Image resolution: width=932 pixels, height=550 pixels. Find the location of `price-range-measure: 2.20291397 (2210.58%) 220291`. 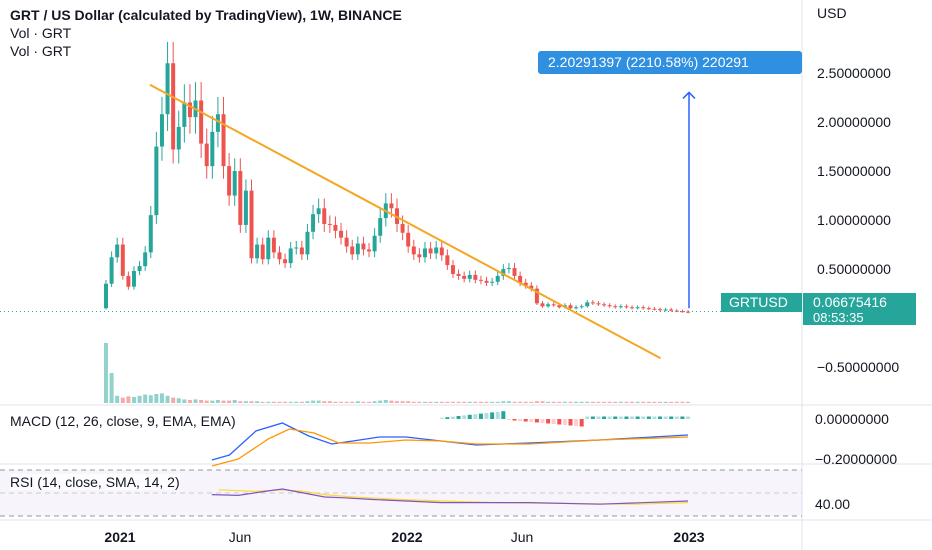

price-range-measure: 2.20291397 (2210.58%) 220291 is located at coordinates (670, 180).